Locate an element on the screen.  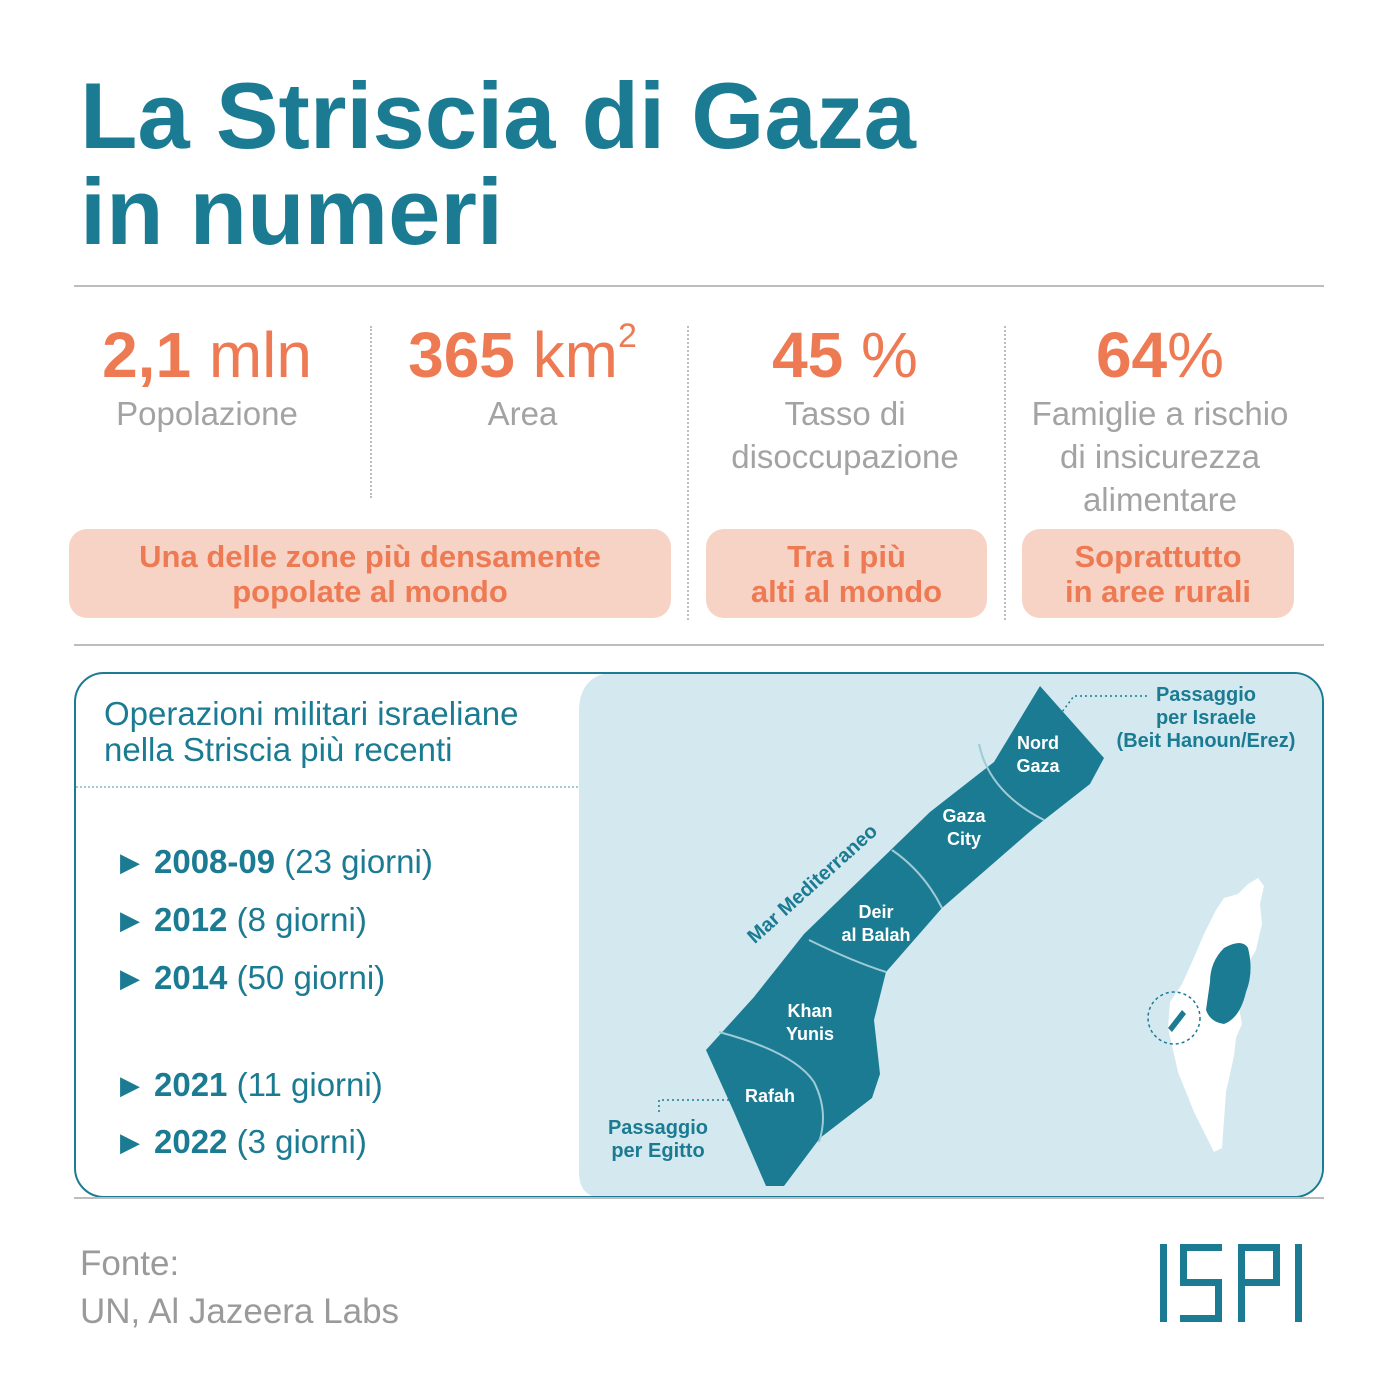
page-title: La Striscia di Gaza in numeri is located at coordinates (680, 164).